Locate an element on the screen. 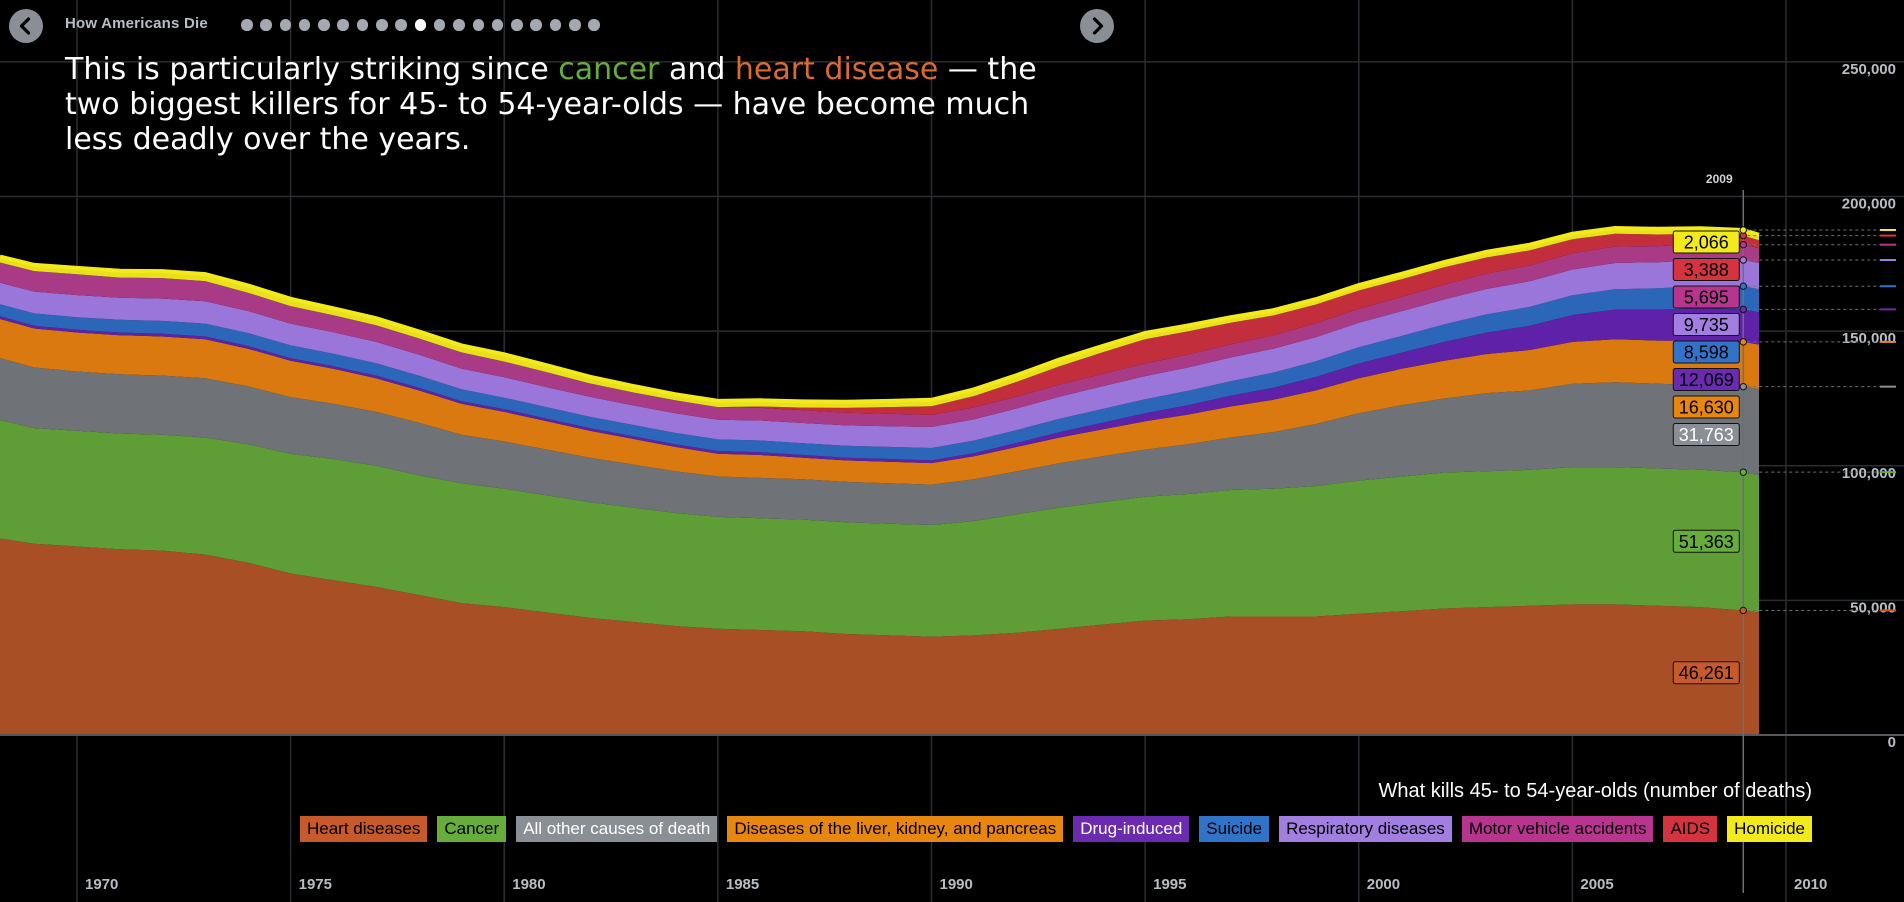 The image size is (1904, 902). legend-item-respiratory-diseases: Respiratory diseases is located at coordinates (1365, 829).